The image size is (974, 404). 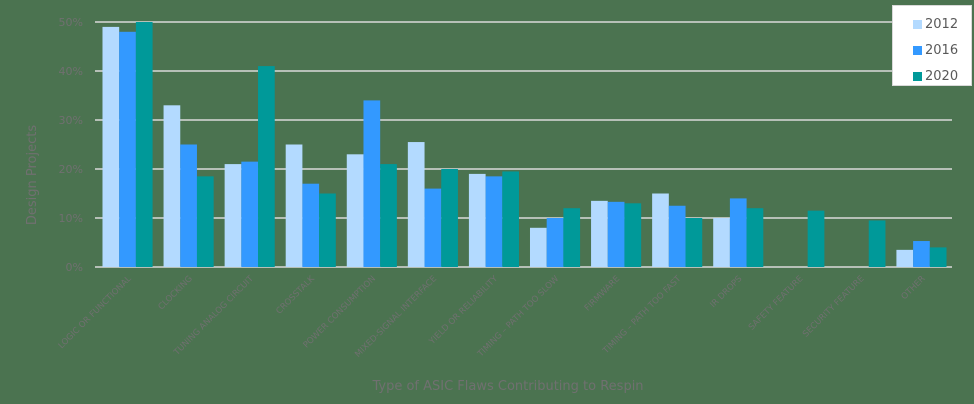 What do you see at coordinates (914, 288) in the screenshot?
I see `x-tick-label: OTHER` at bounding box center [914, 288].